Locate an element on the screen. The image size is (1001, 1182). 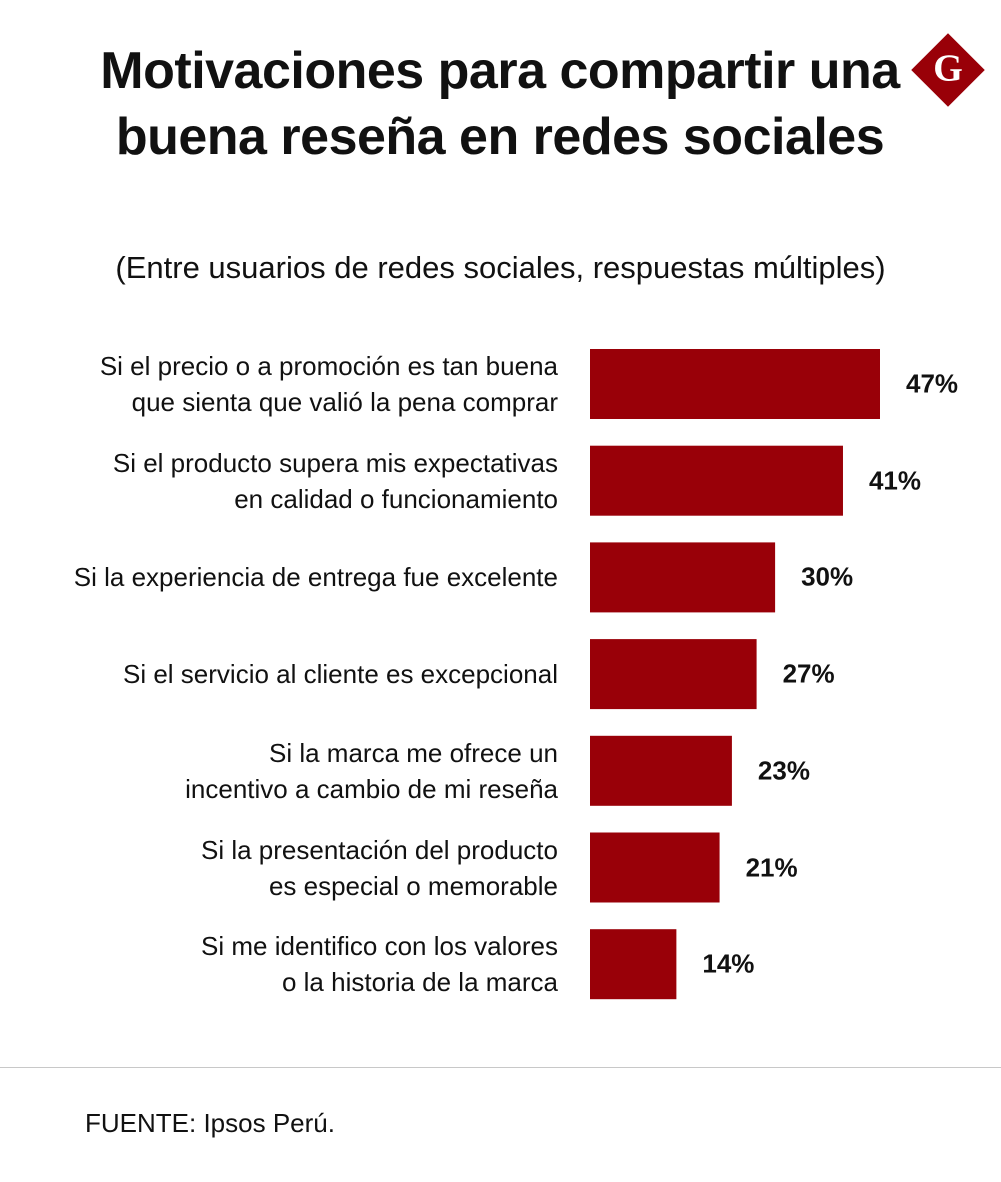
category-label: Si el servicio al cliente es excepcional is located at coordinates (340, 674).